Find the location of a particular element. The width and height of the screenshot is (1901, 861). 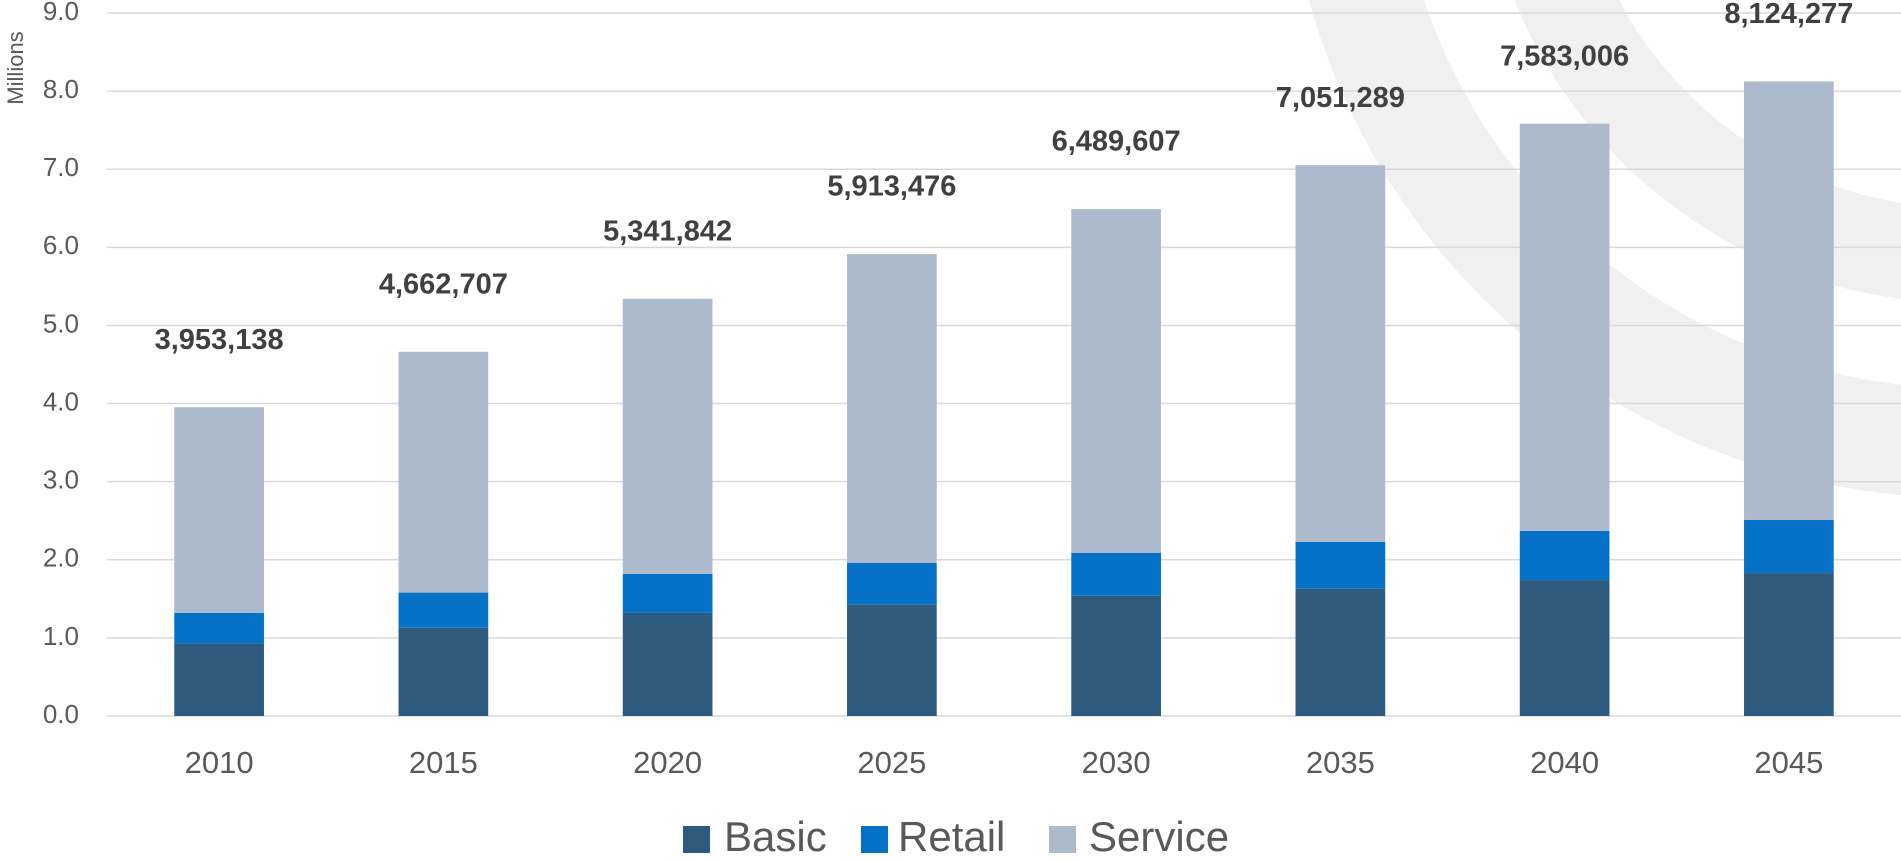

total-label: 3,953,138 is located at coordinates (219, 340).